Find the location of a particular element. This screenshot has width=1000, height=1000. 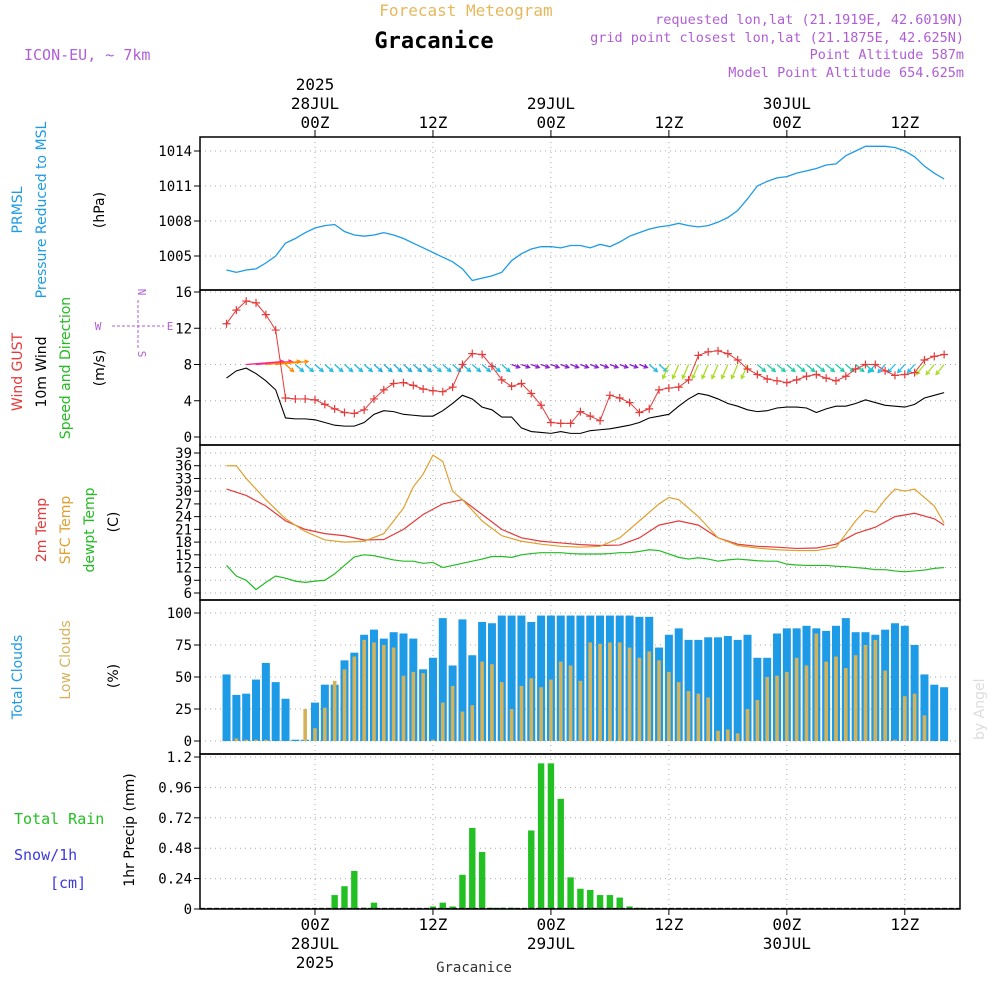

y-tick-label: 15 is located at coordinates (183, 556).